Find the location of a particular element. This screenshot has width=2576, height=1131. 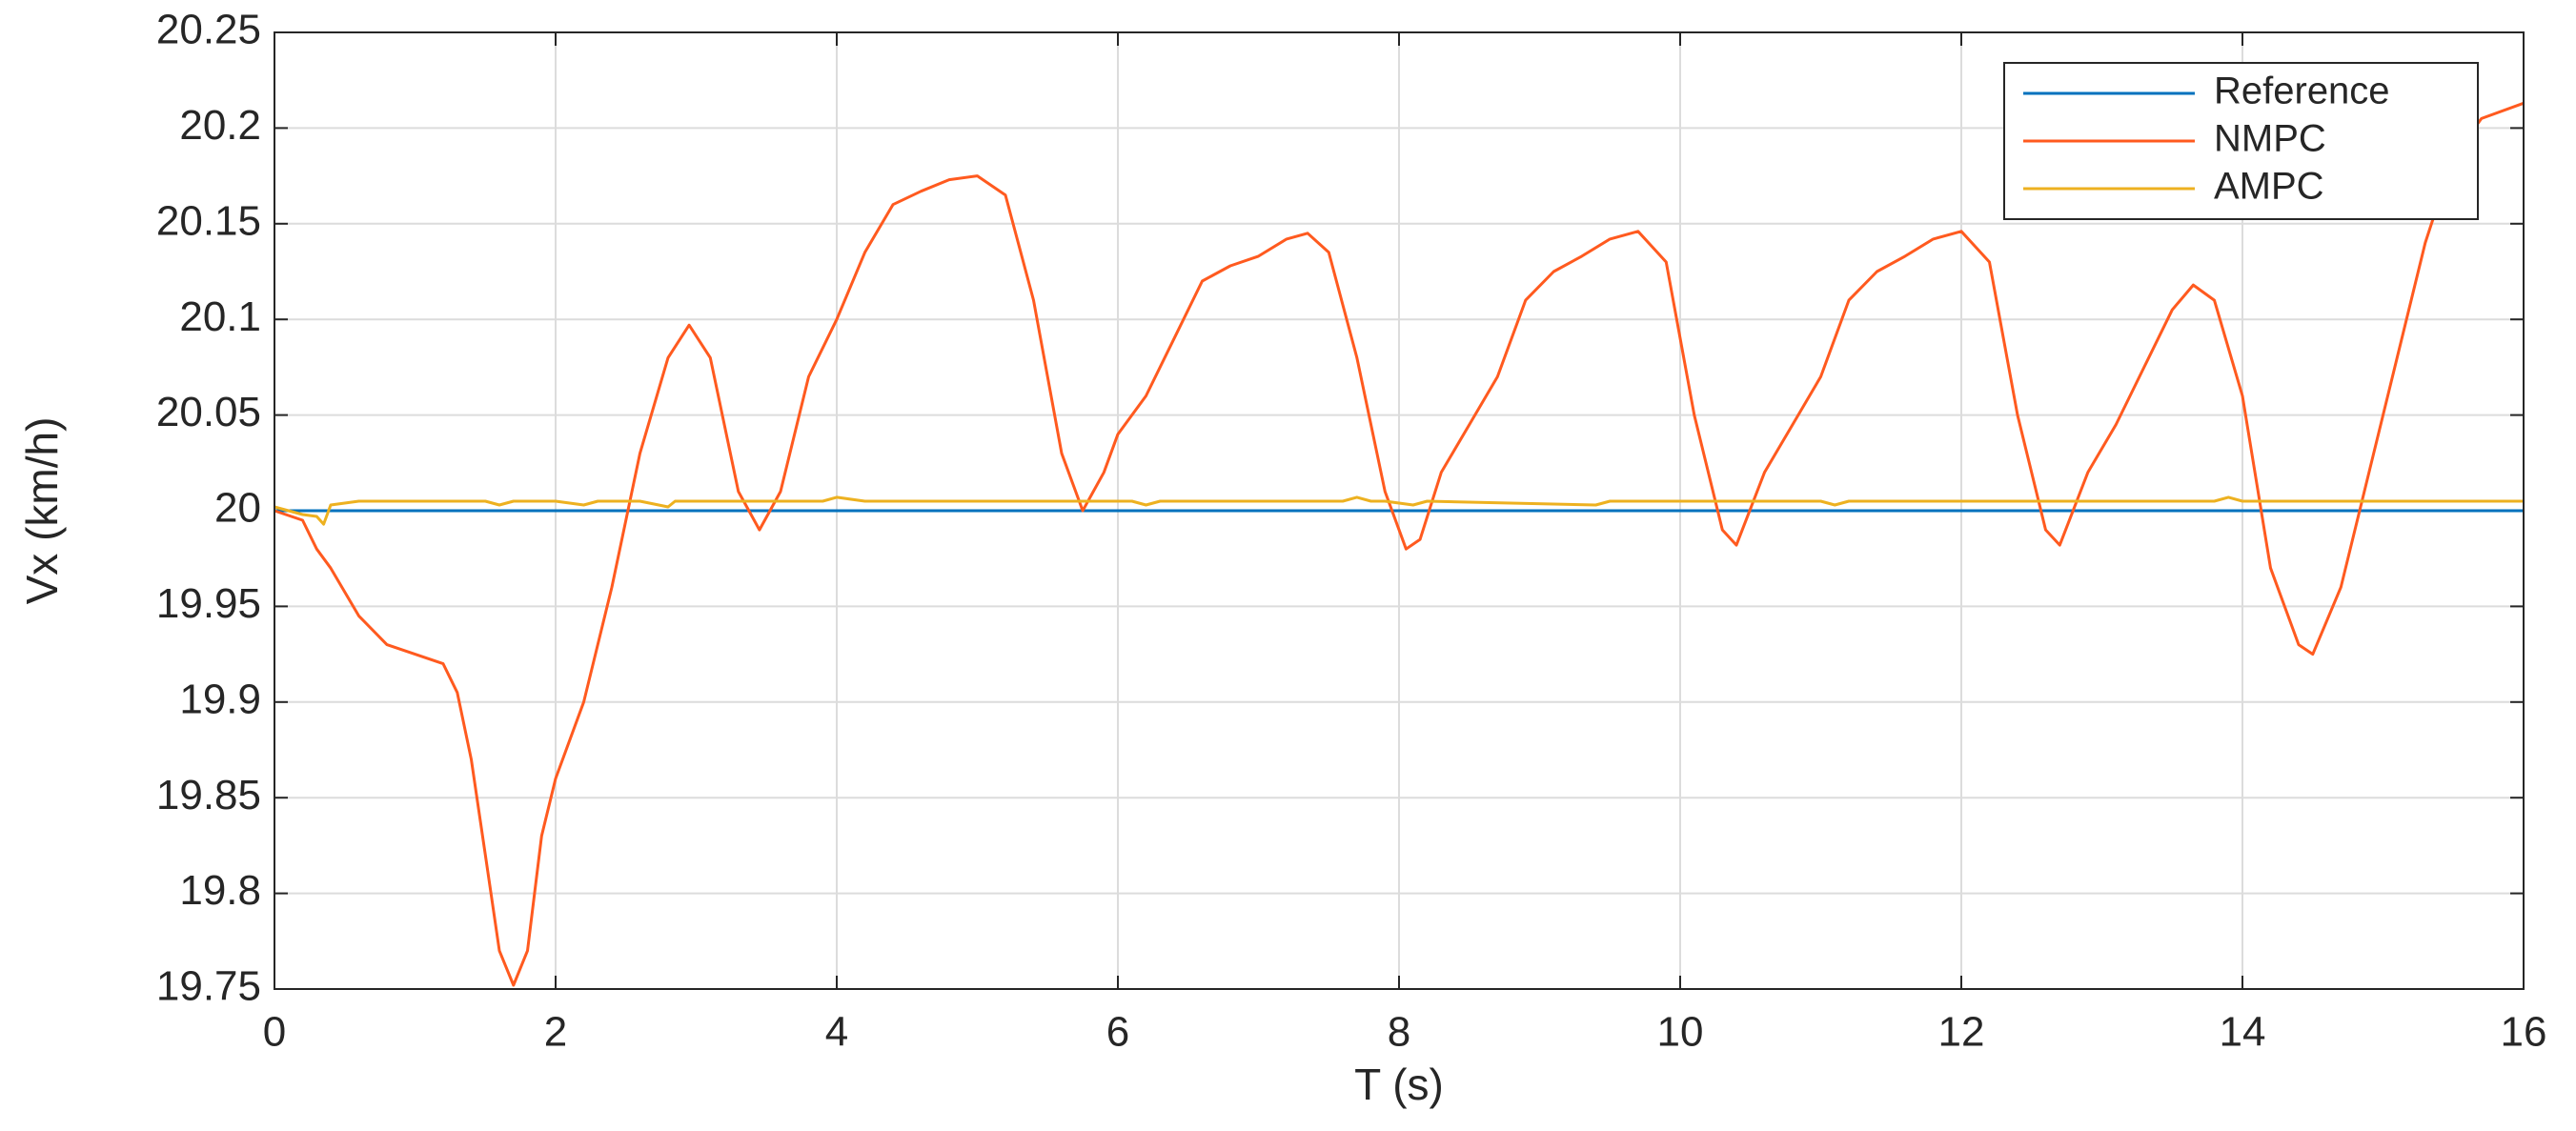

legend-label: Reference is located at coordinates (2302, 91).